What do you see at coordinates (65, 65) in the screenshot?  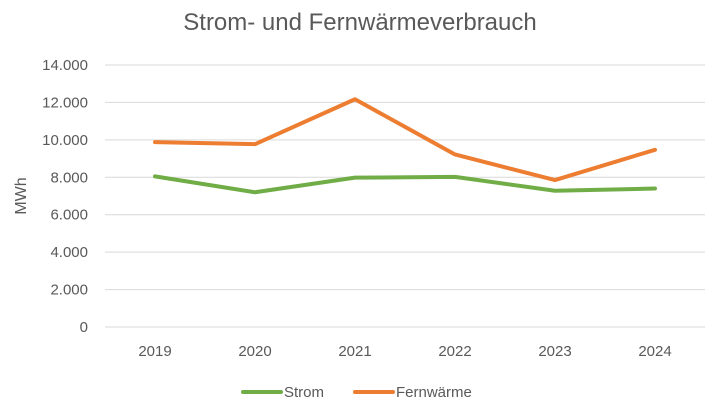 I see `y-tick-label: 14.000` at bounding box center [65, 65].